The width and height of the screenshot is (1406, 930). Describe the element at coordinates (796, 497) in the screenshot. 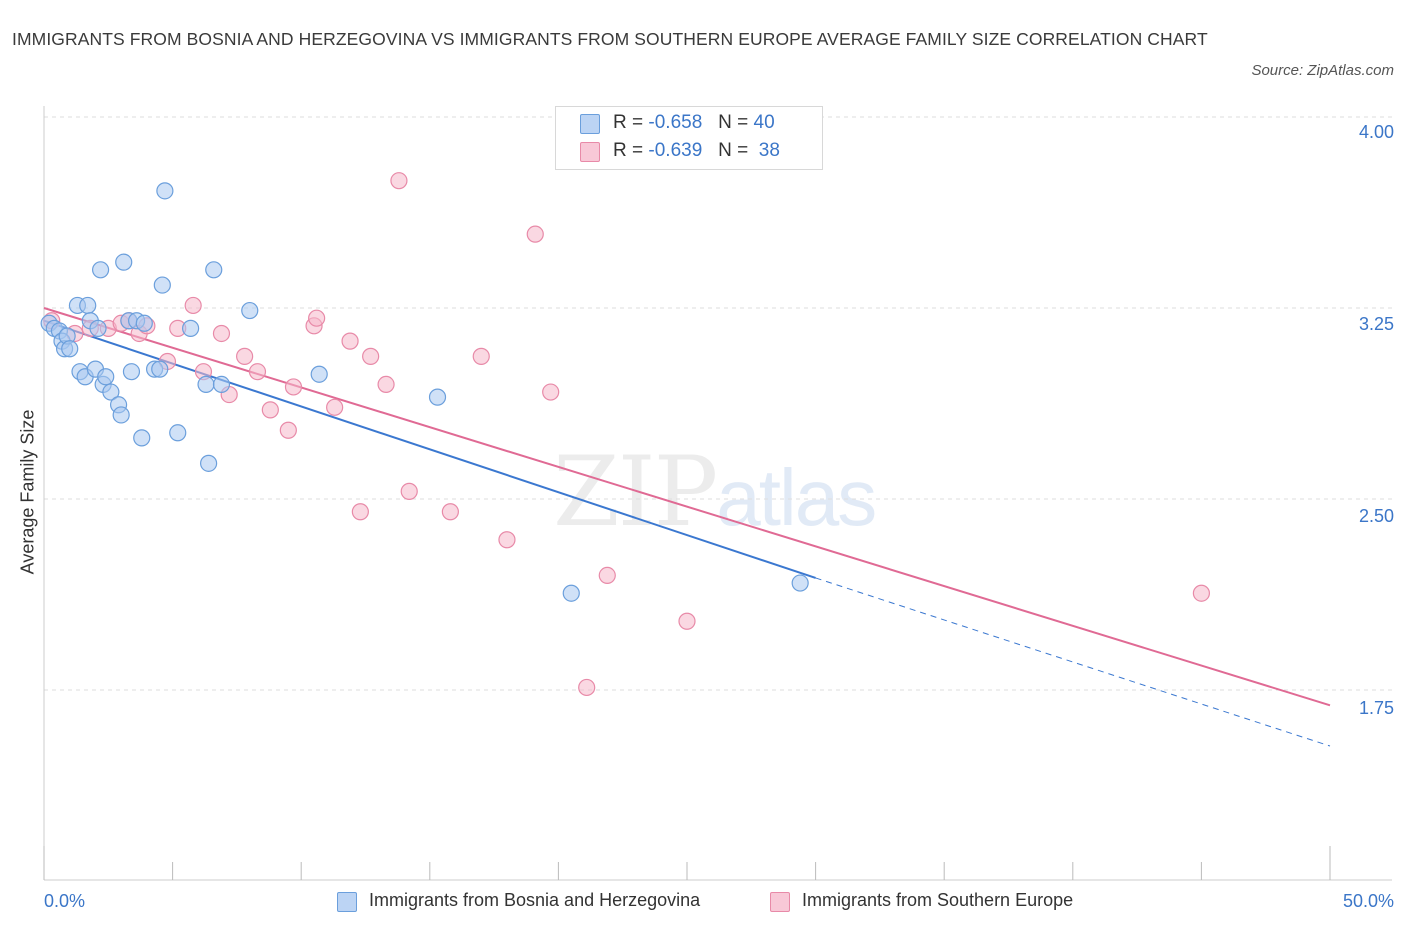

I see `watermark-atlas: atlas` at that location.